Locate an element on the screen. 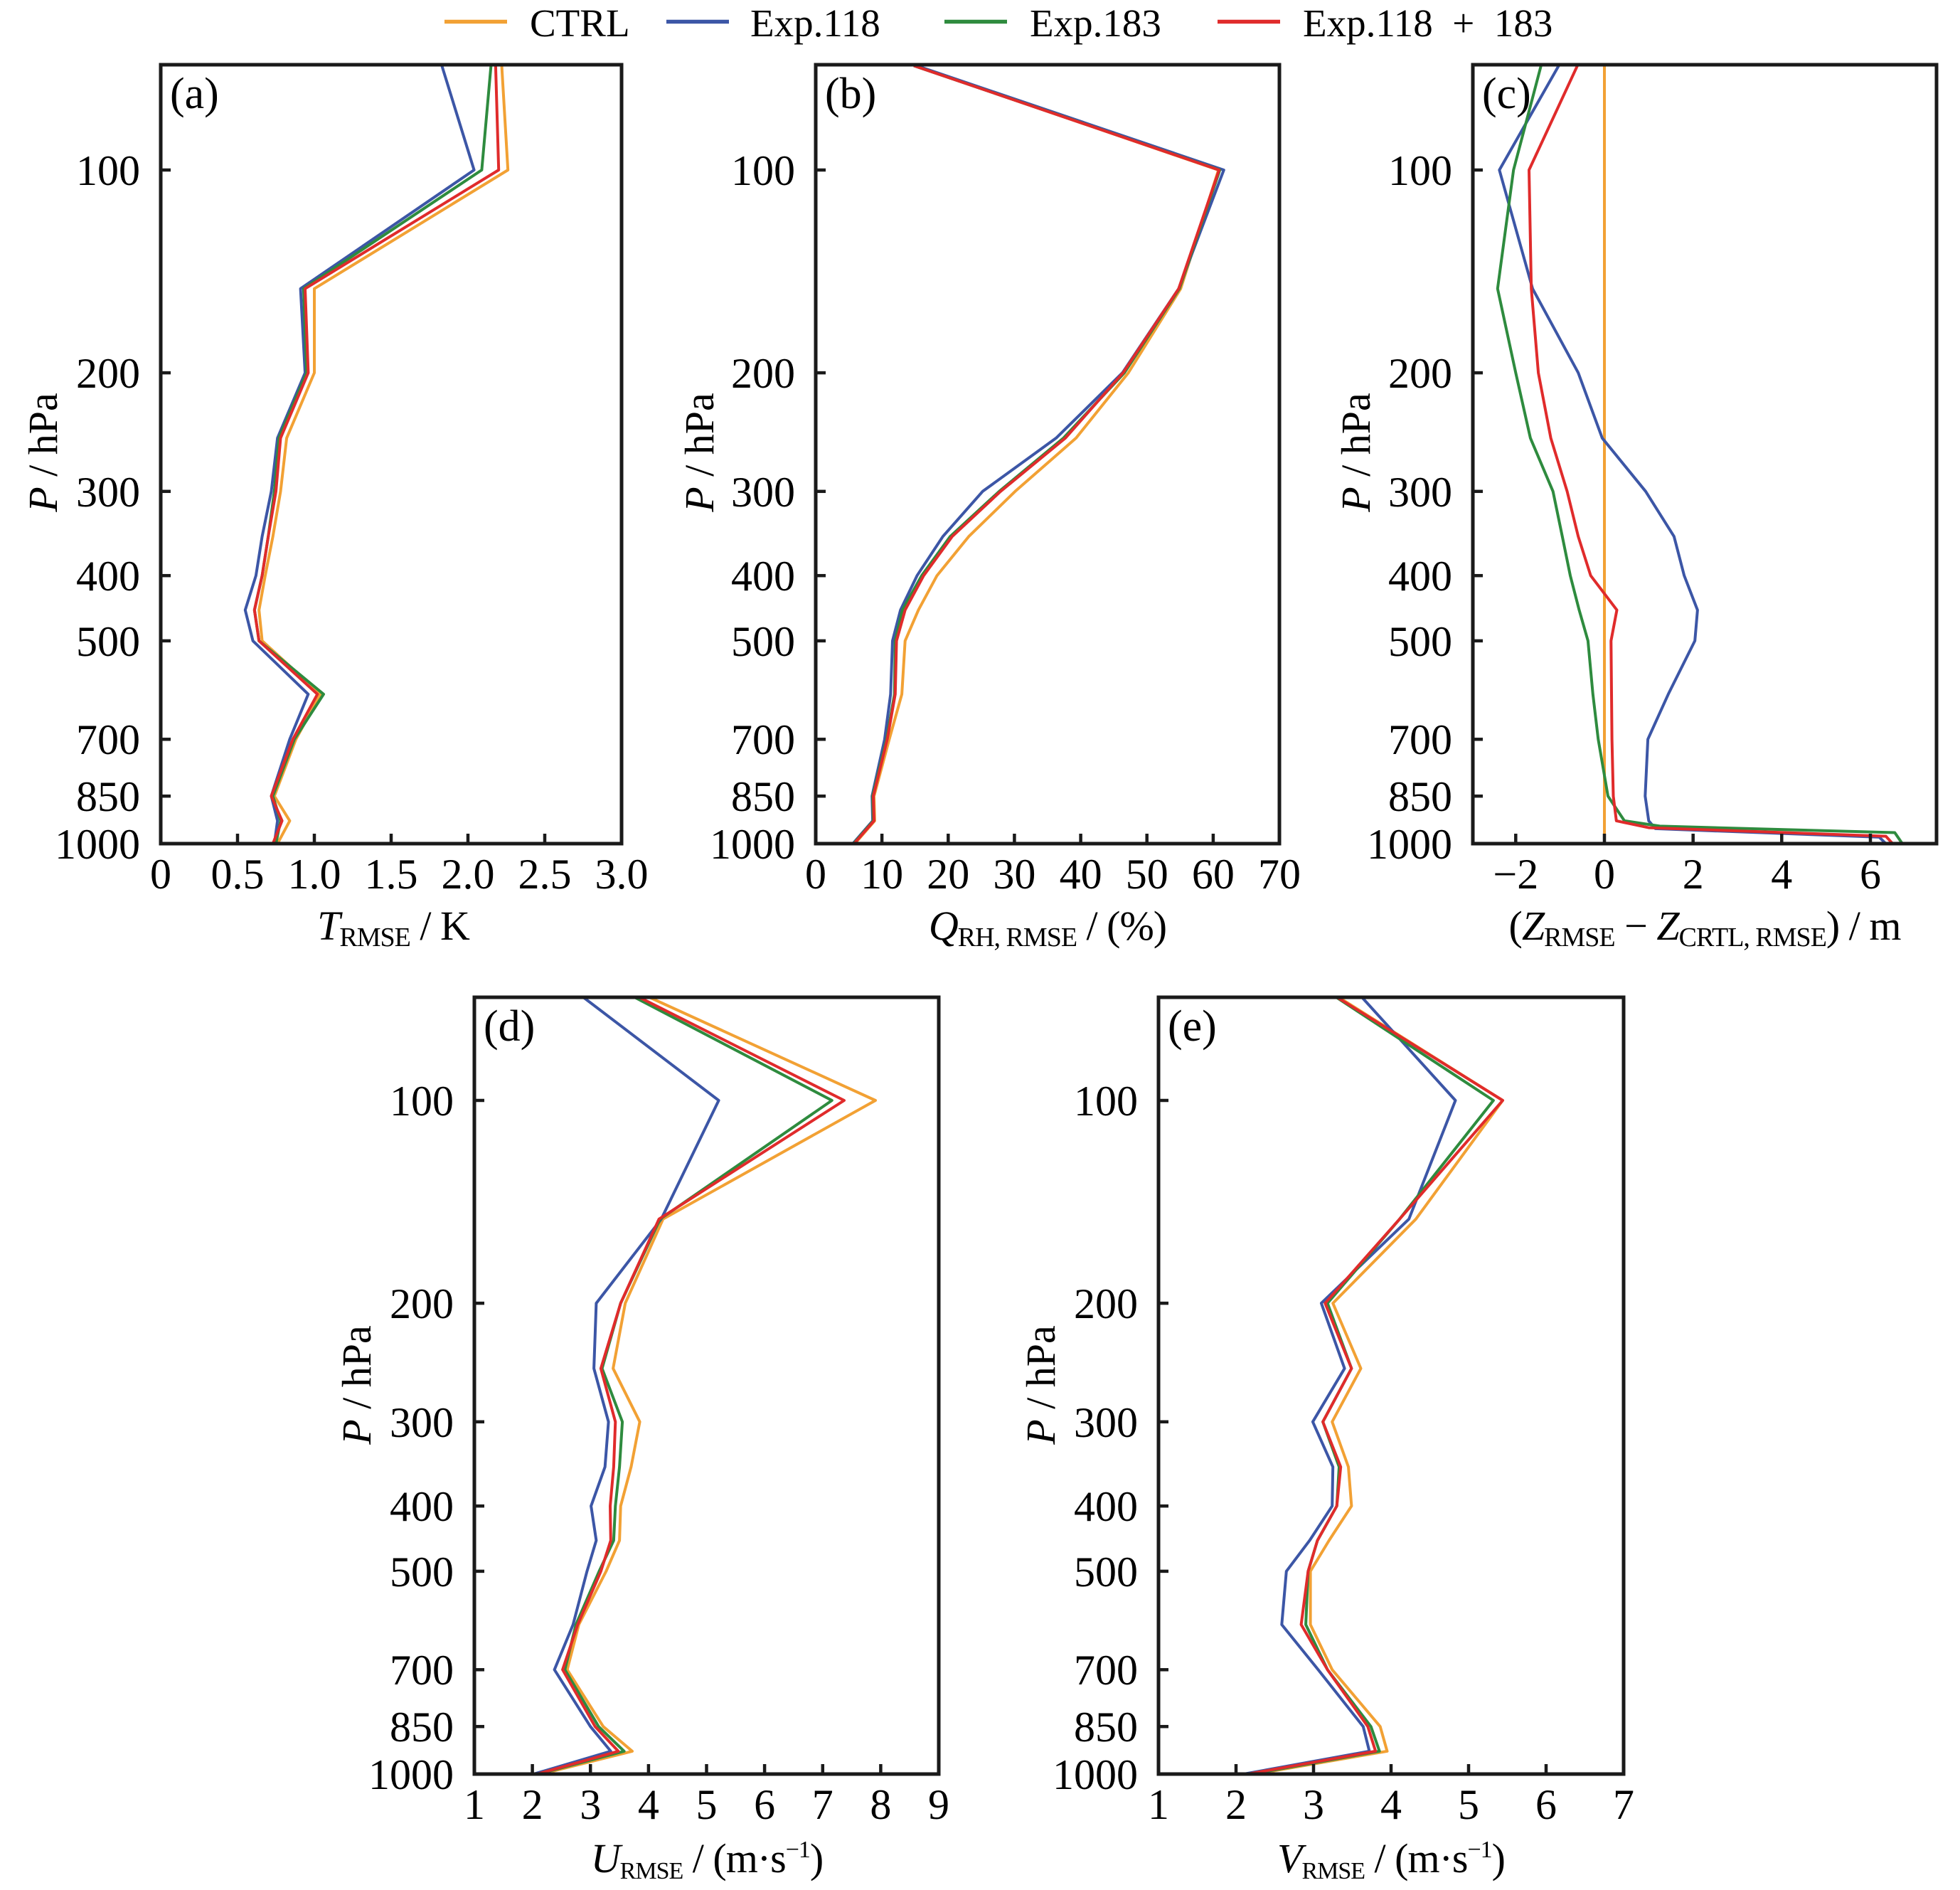  svg-text: 3.0 is located at coordinates (622, 874).